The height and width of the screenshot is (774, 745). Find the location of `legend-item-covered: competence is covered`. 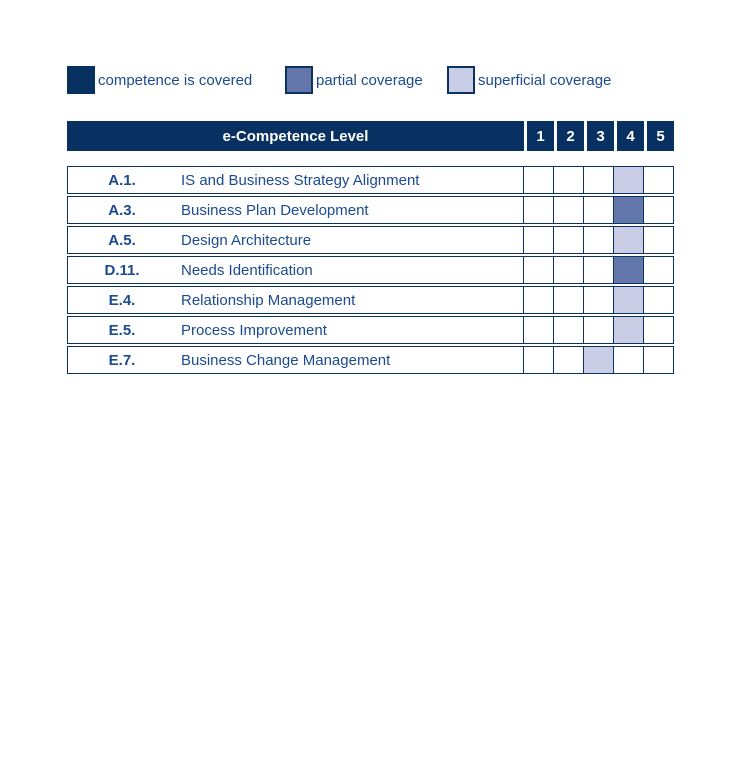

legend-item-covered: competence is covered is located at coordinates (159, 80).